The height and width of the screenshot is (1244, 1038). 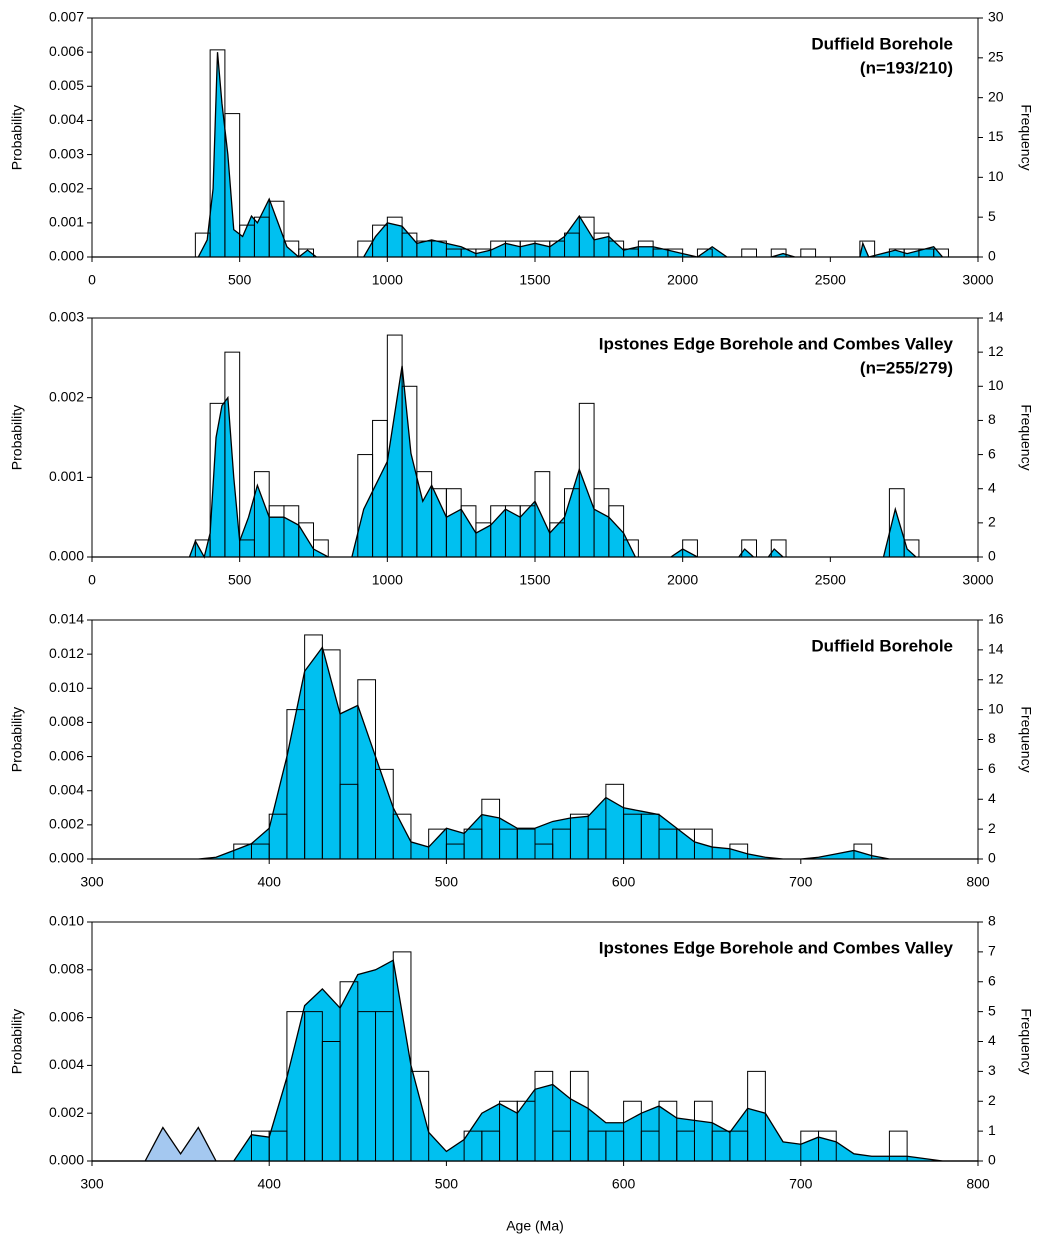 I want to click on x-axis-label: Age (Ma), so click(x=535, y=1226).